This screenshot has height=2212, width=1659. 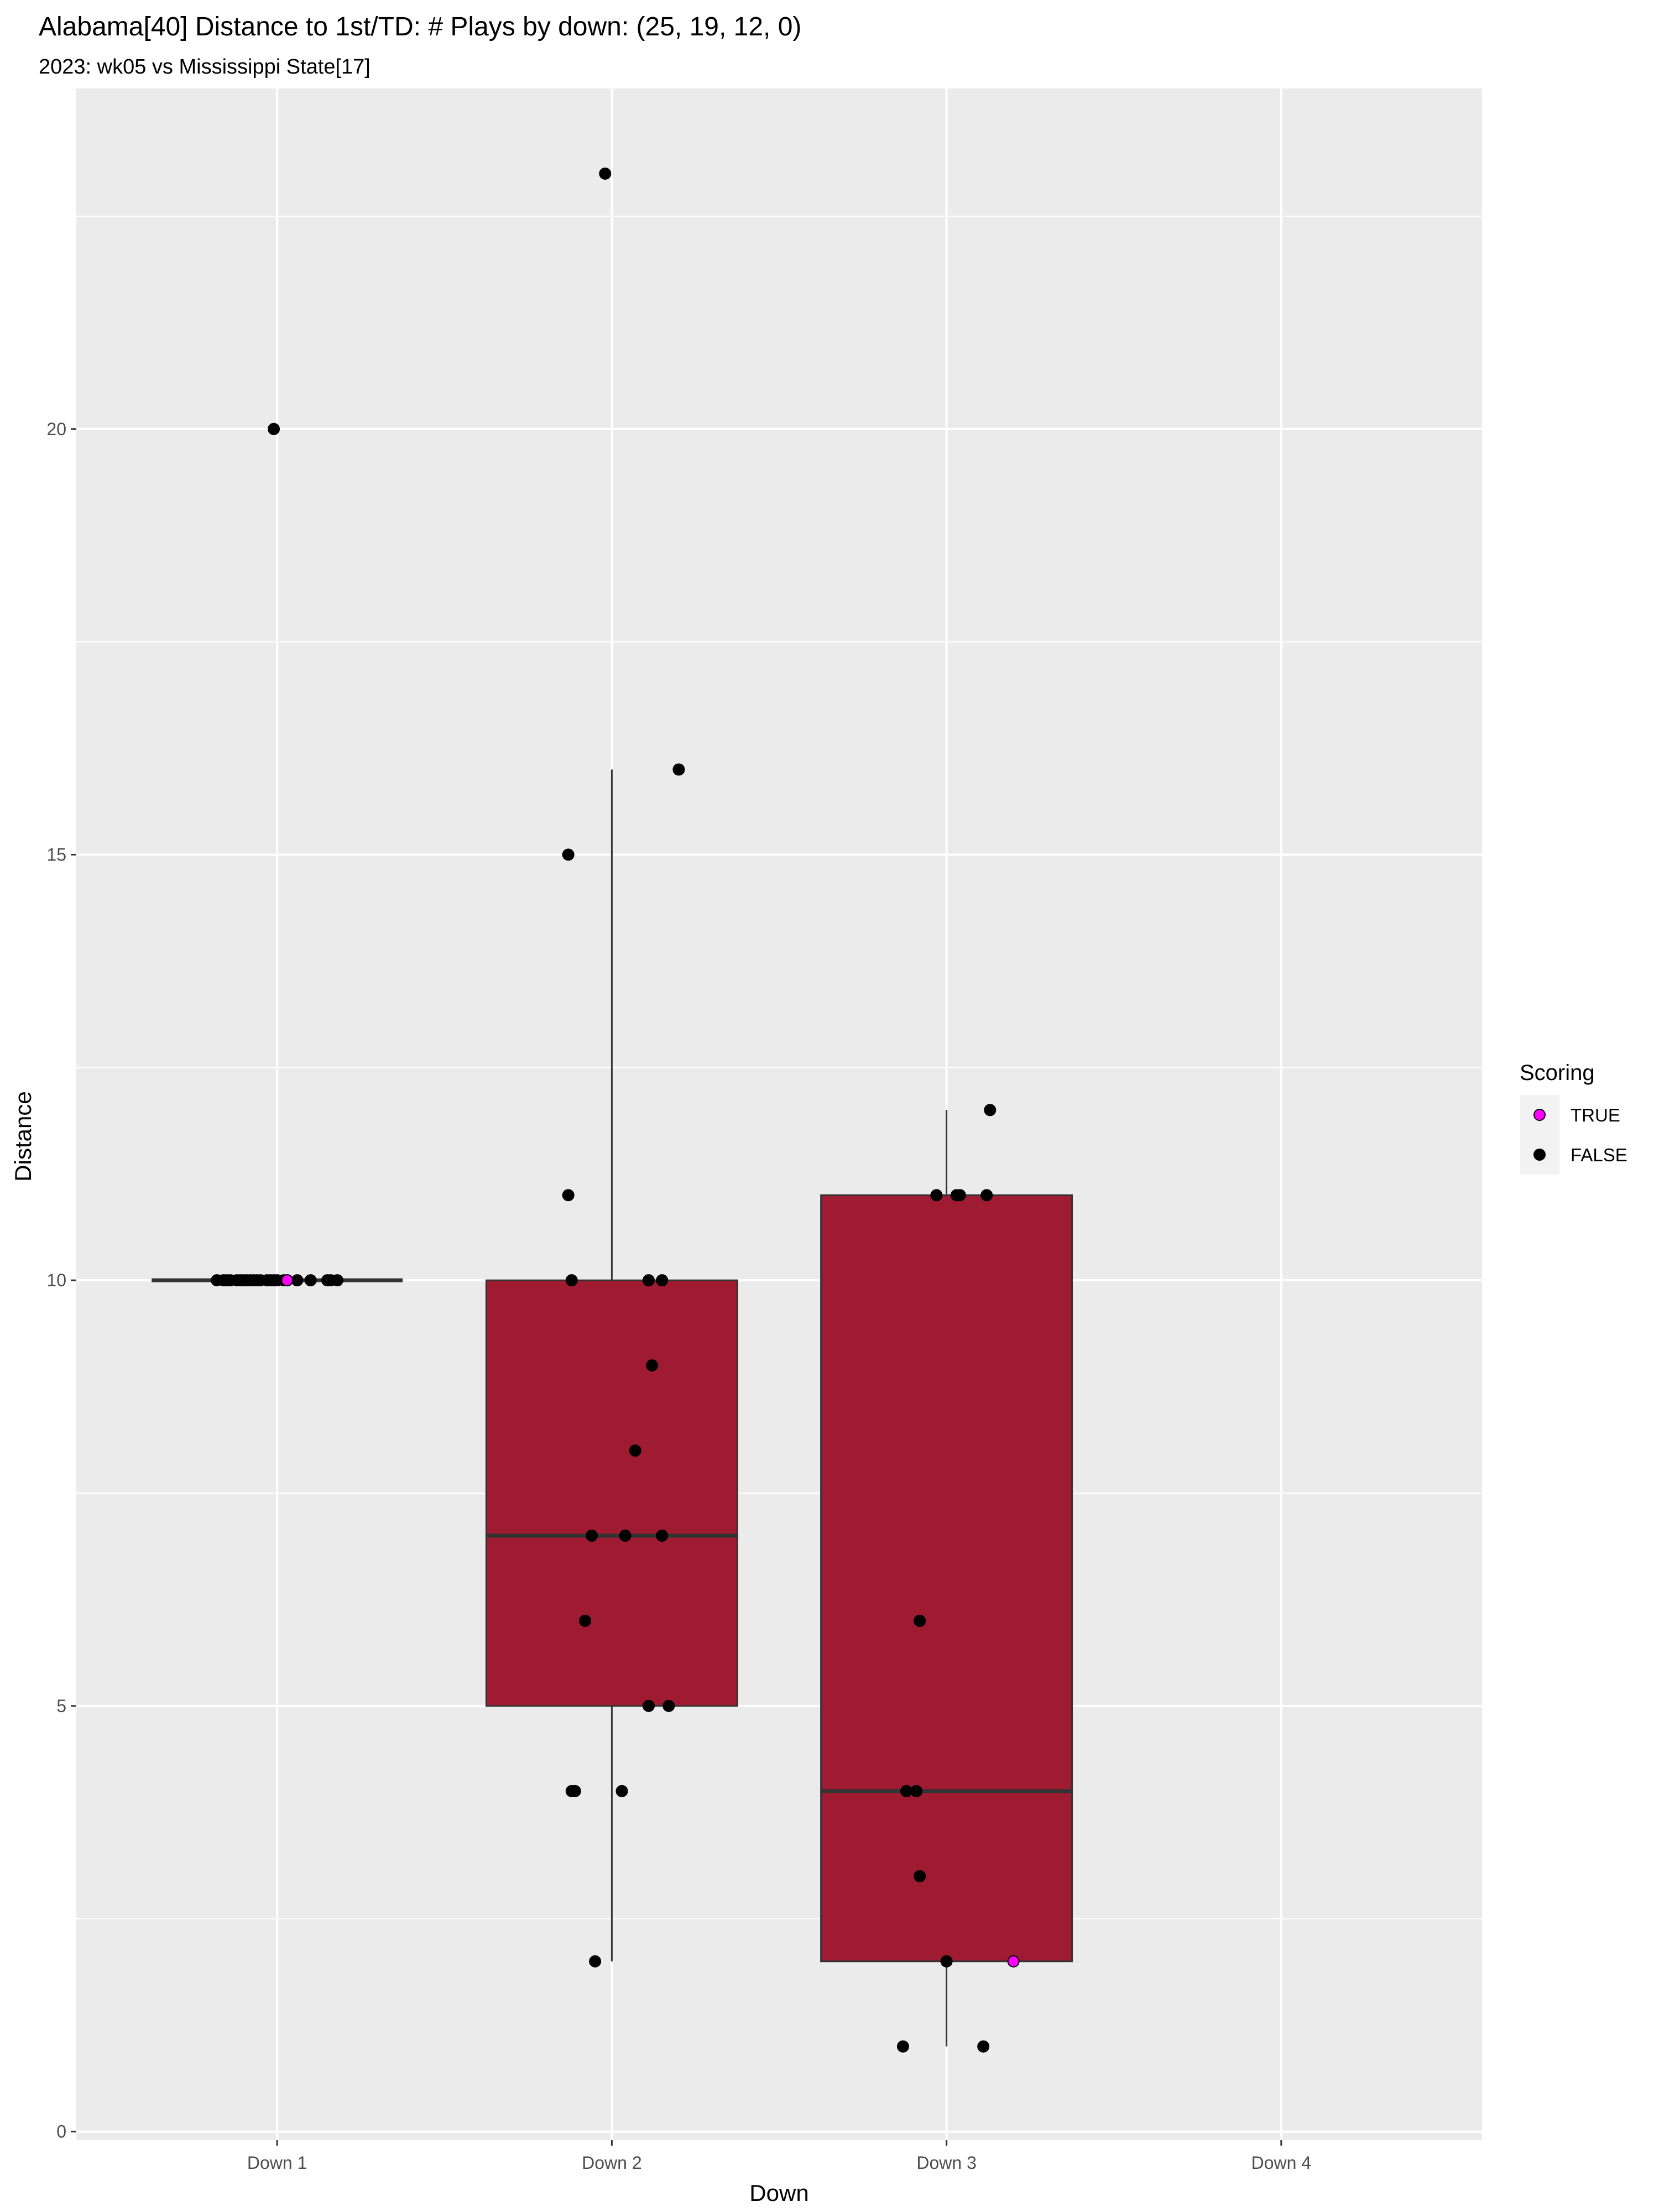 What do you see at coordinates (61, 2132) in the screenshot?
I see `y-tick-label: 0` at bounding box center [61, 2132].